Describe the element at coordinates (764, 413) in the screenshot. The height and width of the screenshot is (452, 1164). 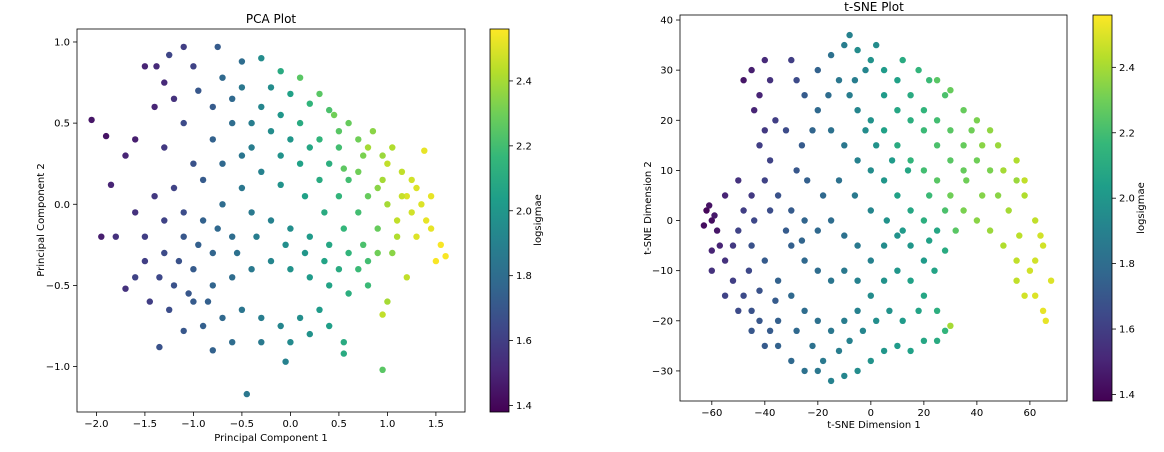
I see `tsne-x-tick-label: −40` at that location.